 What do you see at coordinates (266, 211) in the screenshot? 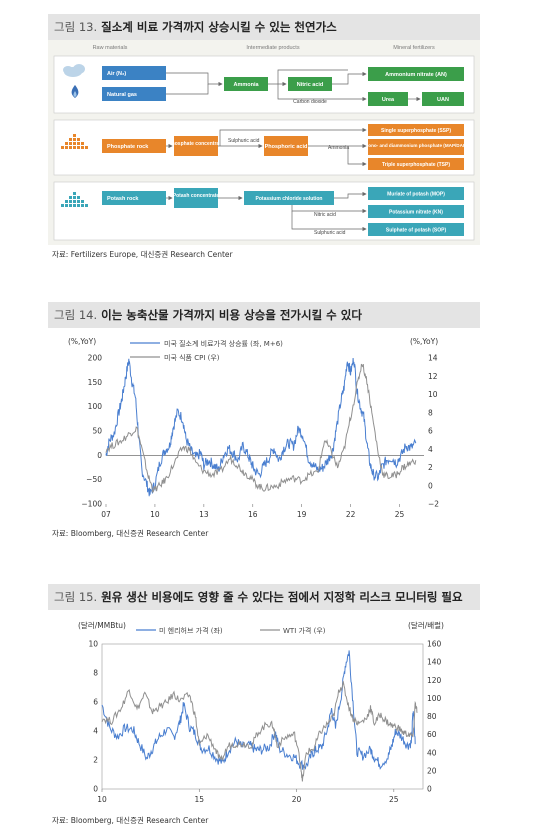
I see `row3-arrows` at bounding box center [266, 211].